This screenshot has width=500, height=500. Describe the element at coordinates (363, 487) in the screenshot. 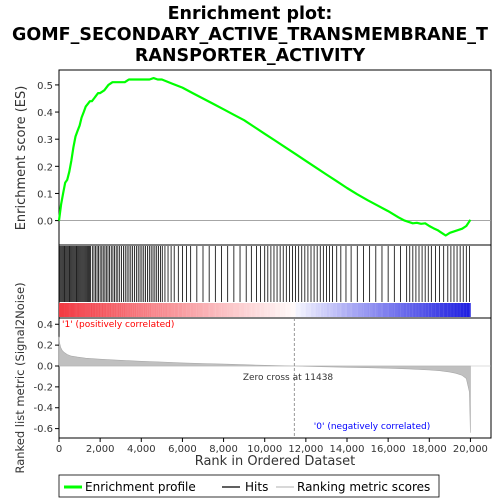

I see `legend-metric-label: Ranking metric scores` at that location.